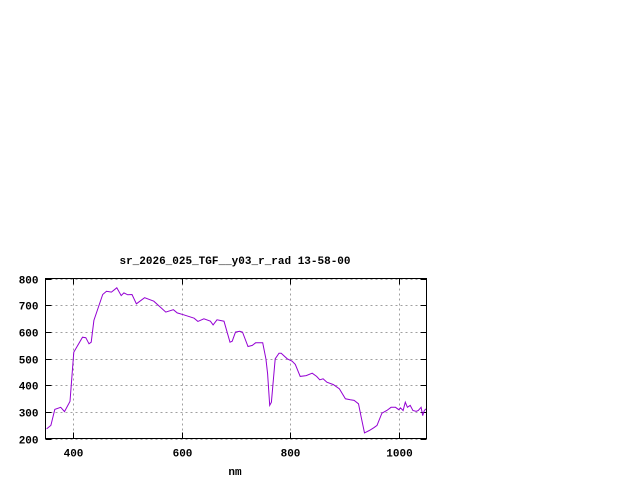 This screenshot has width=640, height=480. What do you see at coordinates (29, 442) in the screenshot?
I see `y-tick-label: 200` at bounding box center [29, 442].